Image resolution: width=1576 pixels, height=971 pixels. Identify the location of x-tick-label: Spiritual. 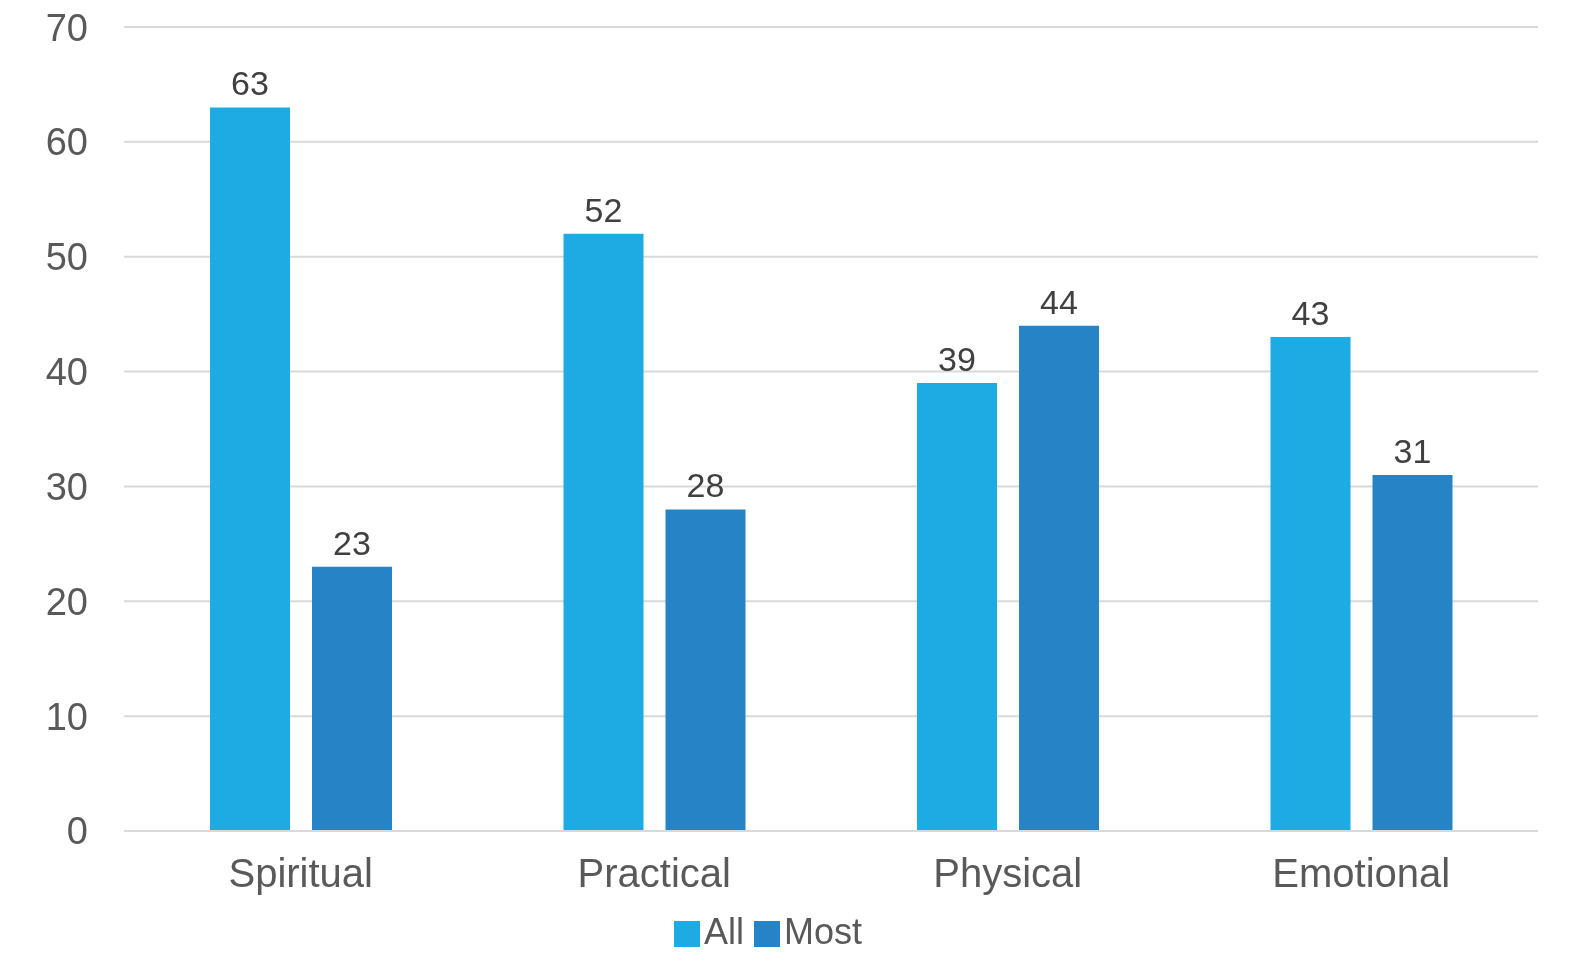
(301, 873).